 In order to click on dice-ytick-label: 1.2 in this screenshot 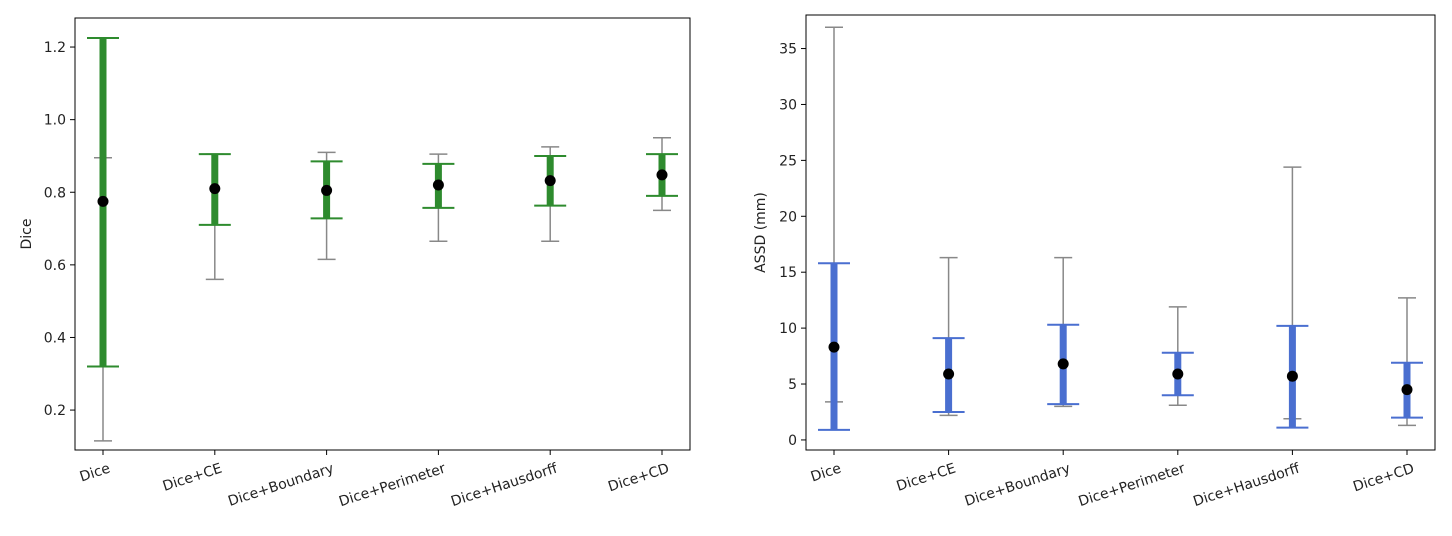, I will do `click(55, 48)`.